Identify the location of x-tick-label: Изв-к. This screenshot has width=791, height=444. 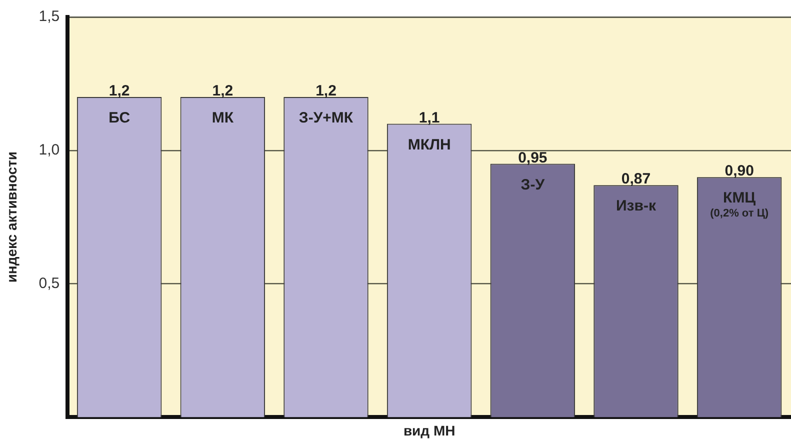
(636, 206).